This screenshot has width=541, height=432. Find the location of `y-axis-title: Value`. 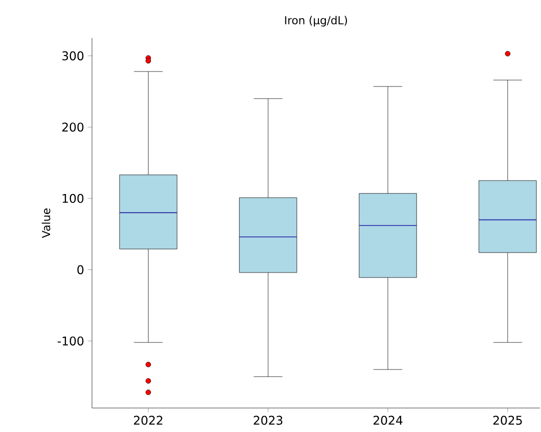

y-axis-title: Value is located at coordinates (46, 223).